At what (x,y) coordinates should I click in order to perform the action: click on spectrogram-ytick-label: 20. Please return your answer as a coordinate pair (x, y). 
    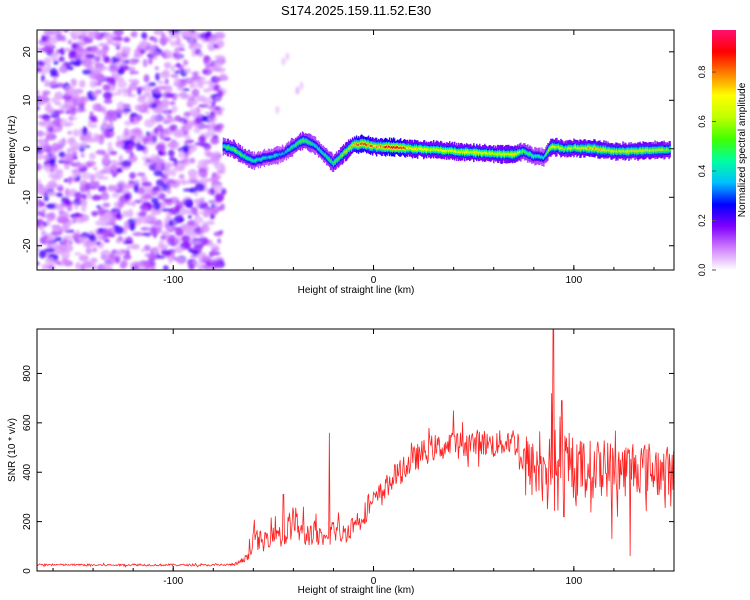
    Looking at the image, I should click on (27, 52).